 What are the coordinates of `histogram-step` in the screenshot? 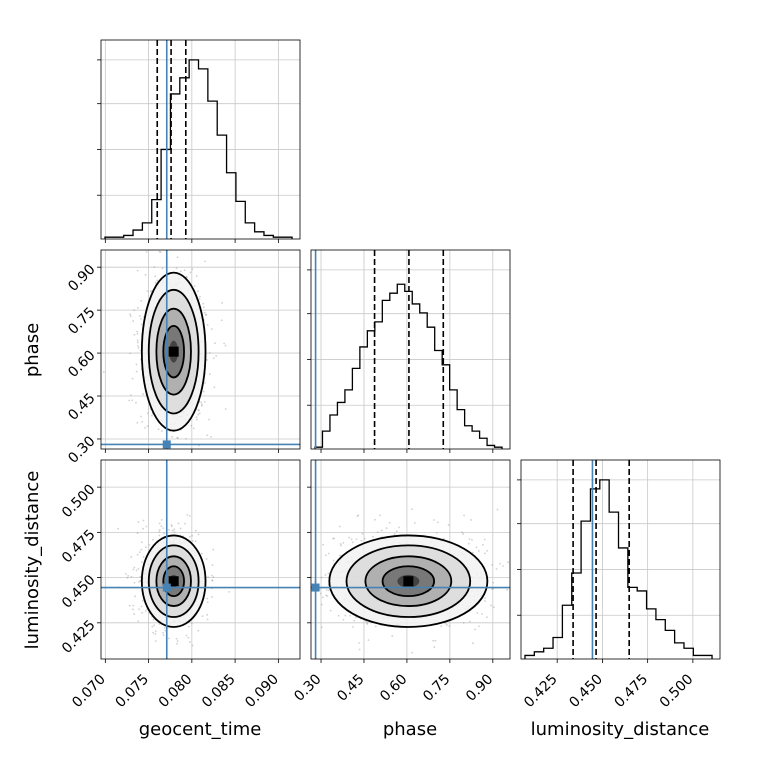 It's located at (618, 569).